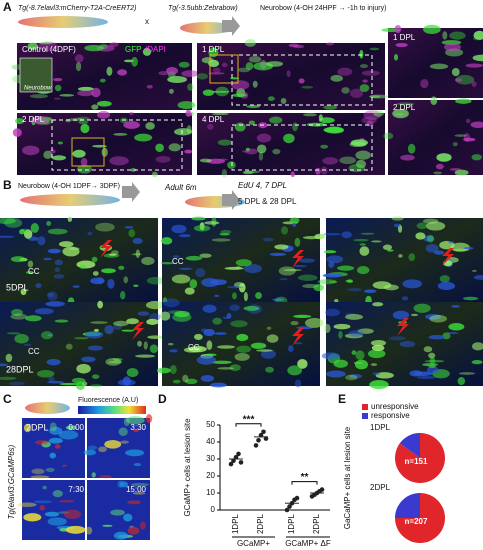 The image size is (483, 550). I want to click on significance: ***, so click(249, 419).